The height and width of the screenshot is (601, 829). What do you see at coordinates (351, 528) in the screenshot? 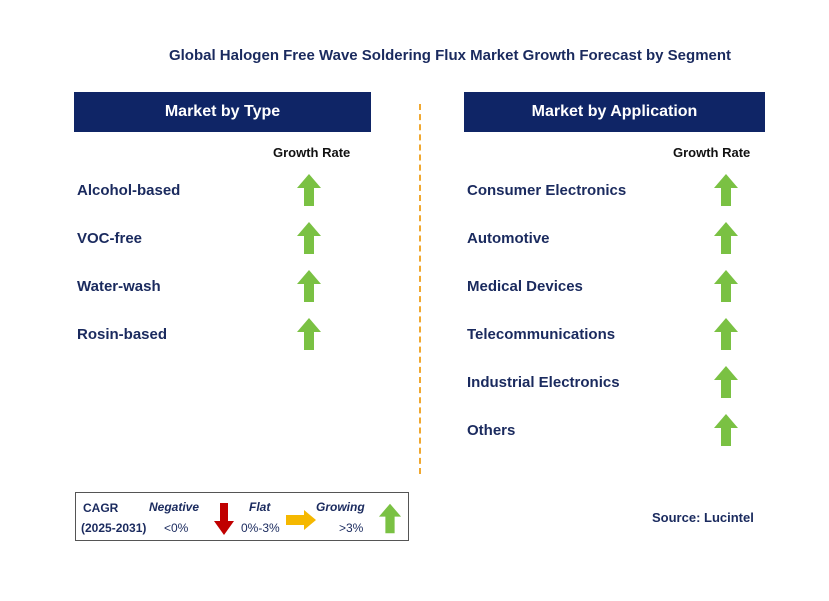
I see `legend-growing-value: >3%` at bounding box center [351, 528].